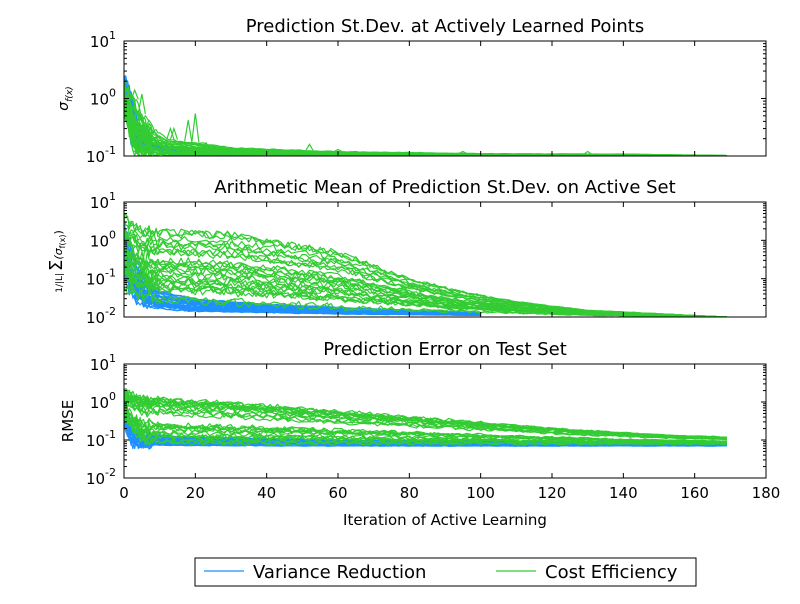 Image resolution: width=800 pixels, height=604 pixels. What do you see at coordinates (445, 349) in the screenshot?
I see `chart-title: Prediction Error on Test Set` at bounding box center [445, 349].